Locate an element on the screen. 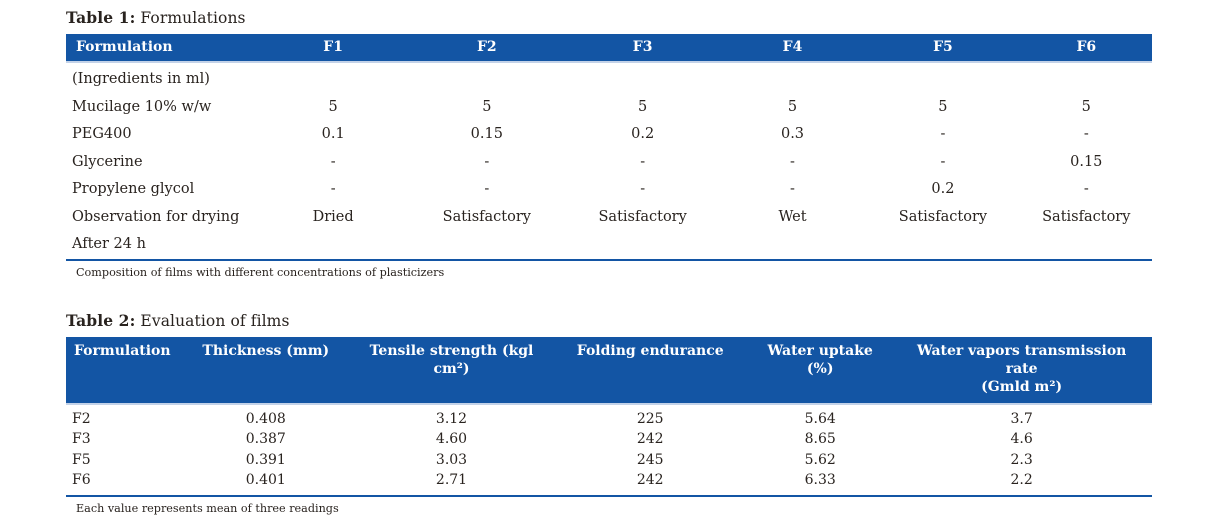 The image size is (1211, 516). table-cell: 0.1 is located at coordinates (333, 134).